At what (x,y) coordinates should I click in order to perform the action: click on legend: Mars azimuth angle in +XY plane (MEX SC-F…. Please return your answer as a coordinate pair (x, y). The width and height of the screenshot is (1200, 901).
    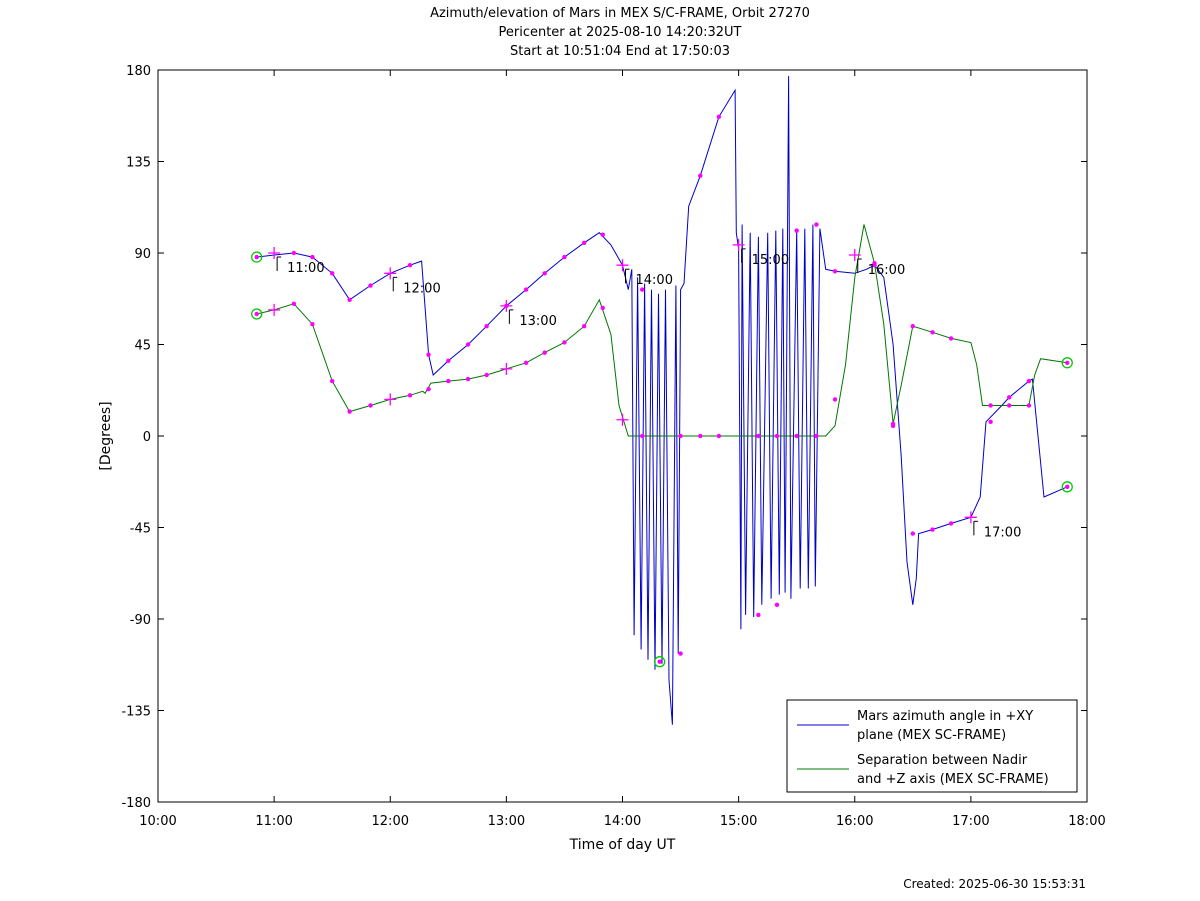
    Looking at the image, I should click on (932, 746).